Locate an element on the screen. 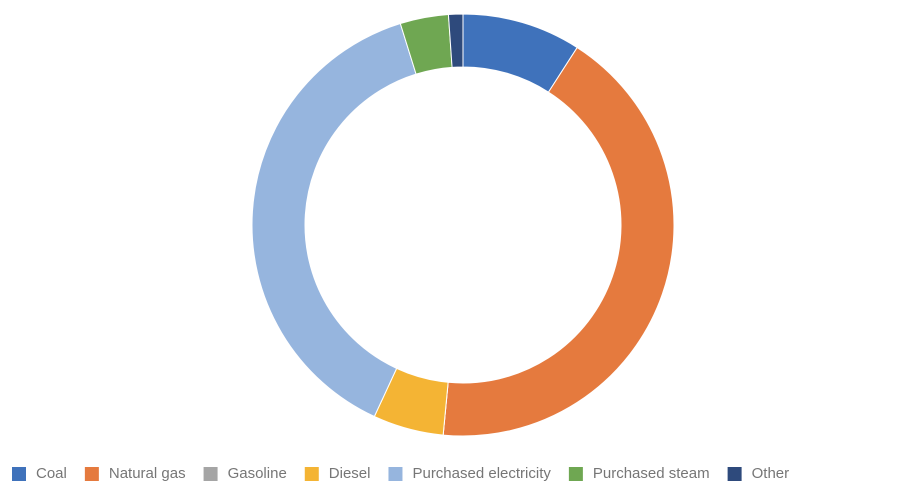 This screenshot has width=919, height=484. legend-label: Coal is located at coordinates (51, 473).